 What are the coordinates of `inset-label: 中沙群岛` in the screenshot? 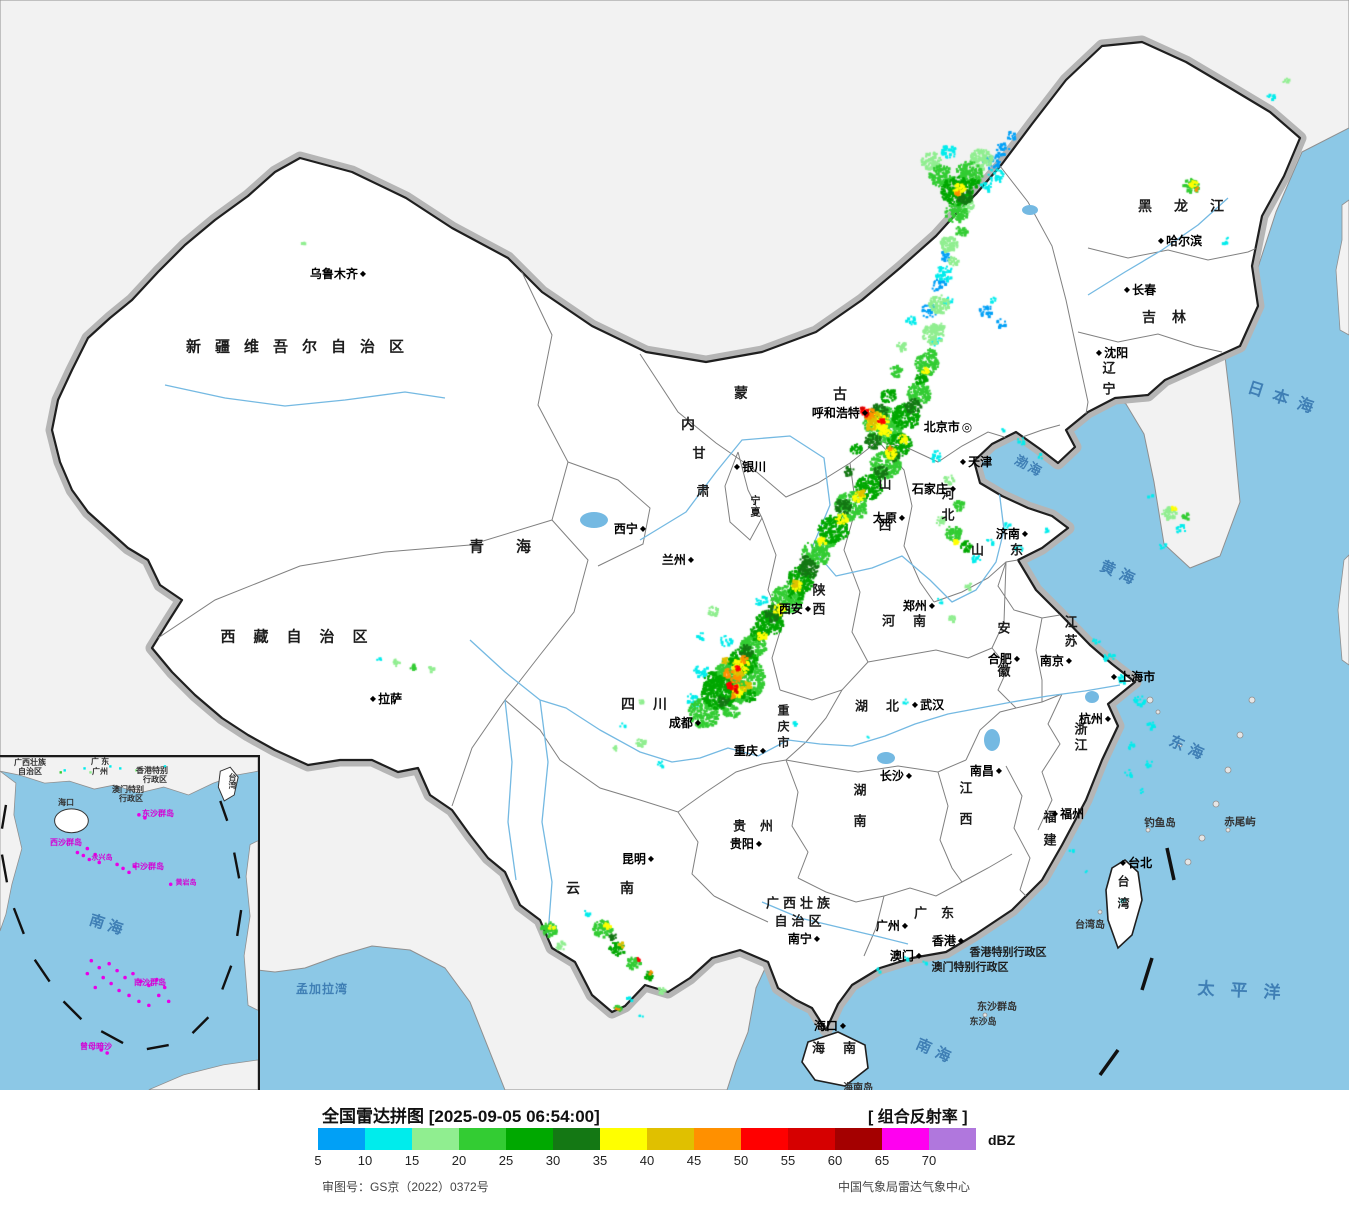 It's located at (148, 866).